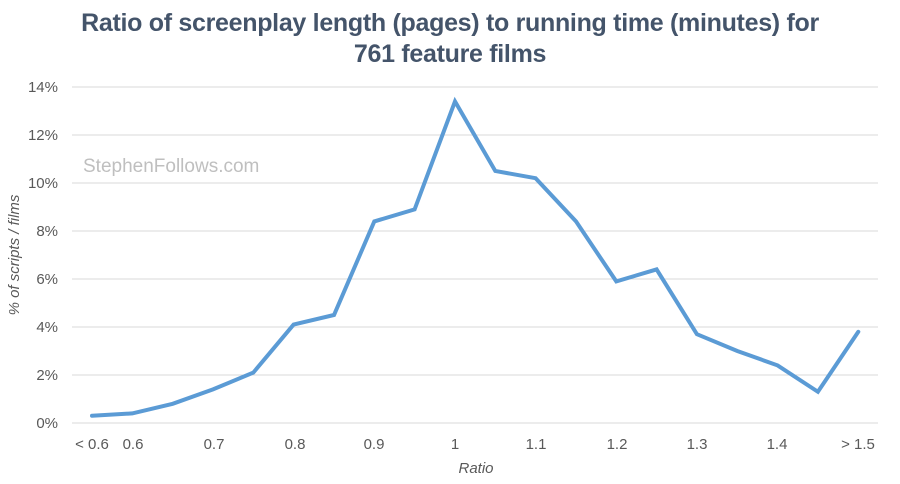 The image size is (900, 484). What do you see at coordinates (697, 444) in the screenshot?
I see `x-tick-label: 1.3` at bounding box center [697, 444].